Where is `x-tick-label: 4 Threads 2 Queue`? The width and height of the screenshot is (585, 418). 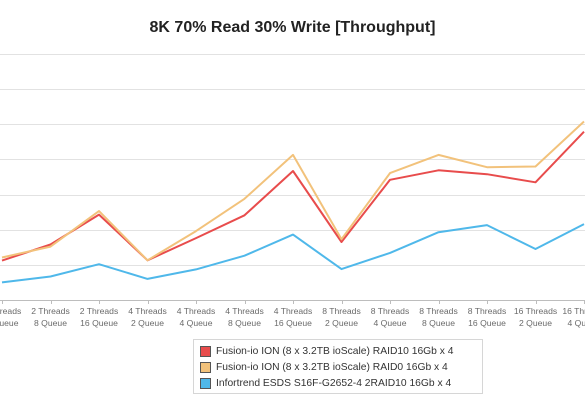 x-tick-label: 4 Threads 2 Queue is located at coordinates (147, 317).